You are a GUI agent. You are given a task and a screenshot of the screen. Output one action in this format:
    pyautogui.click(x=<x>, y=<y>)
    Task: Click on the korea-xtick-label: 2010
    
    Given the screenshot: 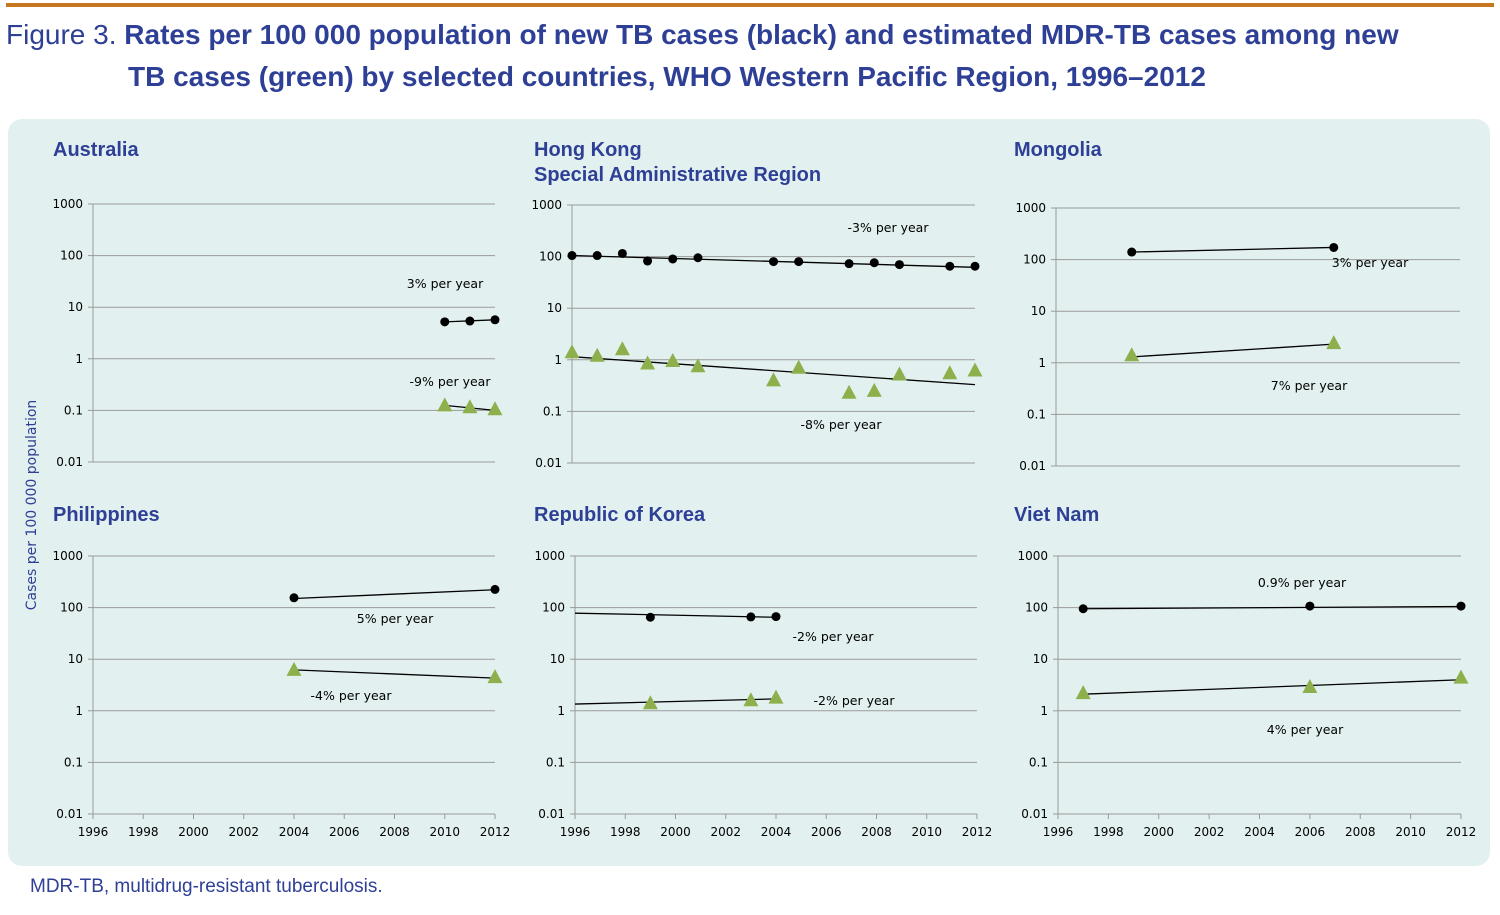 What is the action you would take?
    pyautogui.click(x=926, y=832)
    